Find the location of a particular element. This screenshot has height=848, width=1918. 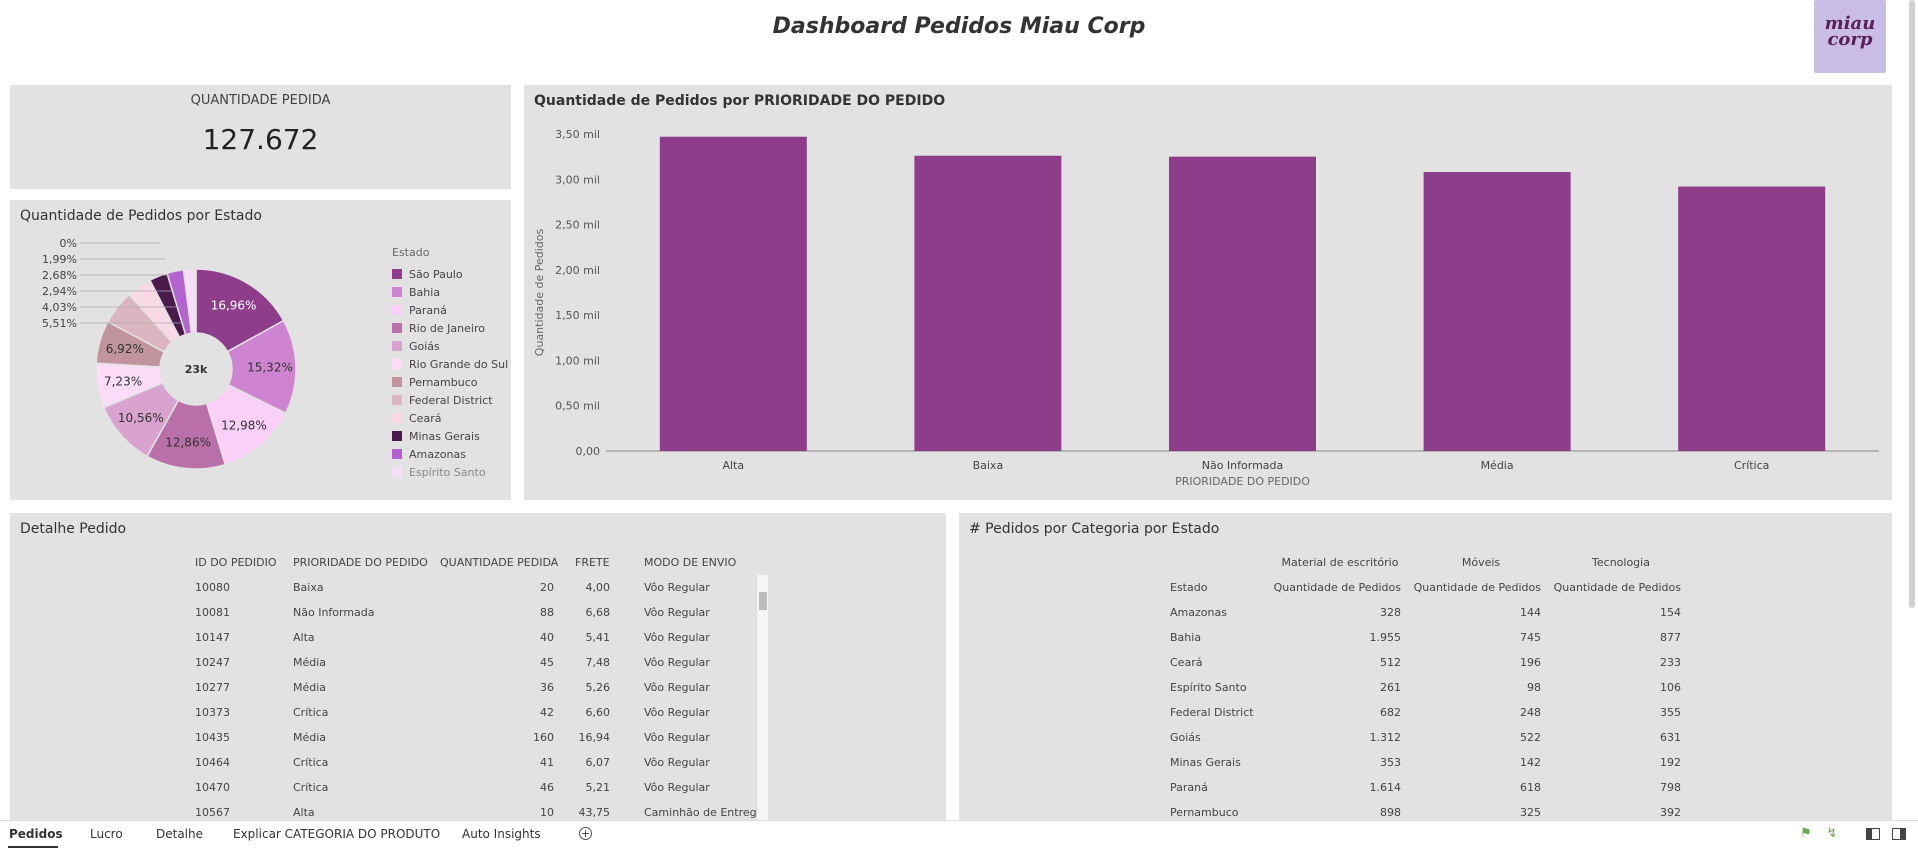

categoria-state-cell: Goiás is located at coordinates (1185, 737).